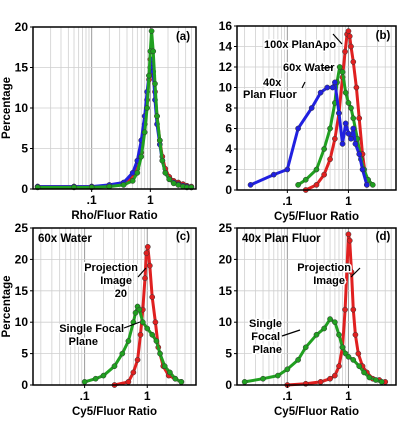  Describe the element at coordinates (324, 268) in the screenshot. I see `annotation-label: Projection` at that location.